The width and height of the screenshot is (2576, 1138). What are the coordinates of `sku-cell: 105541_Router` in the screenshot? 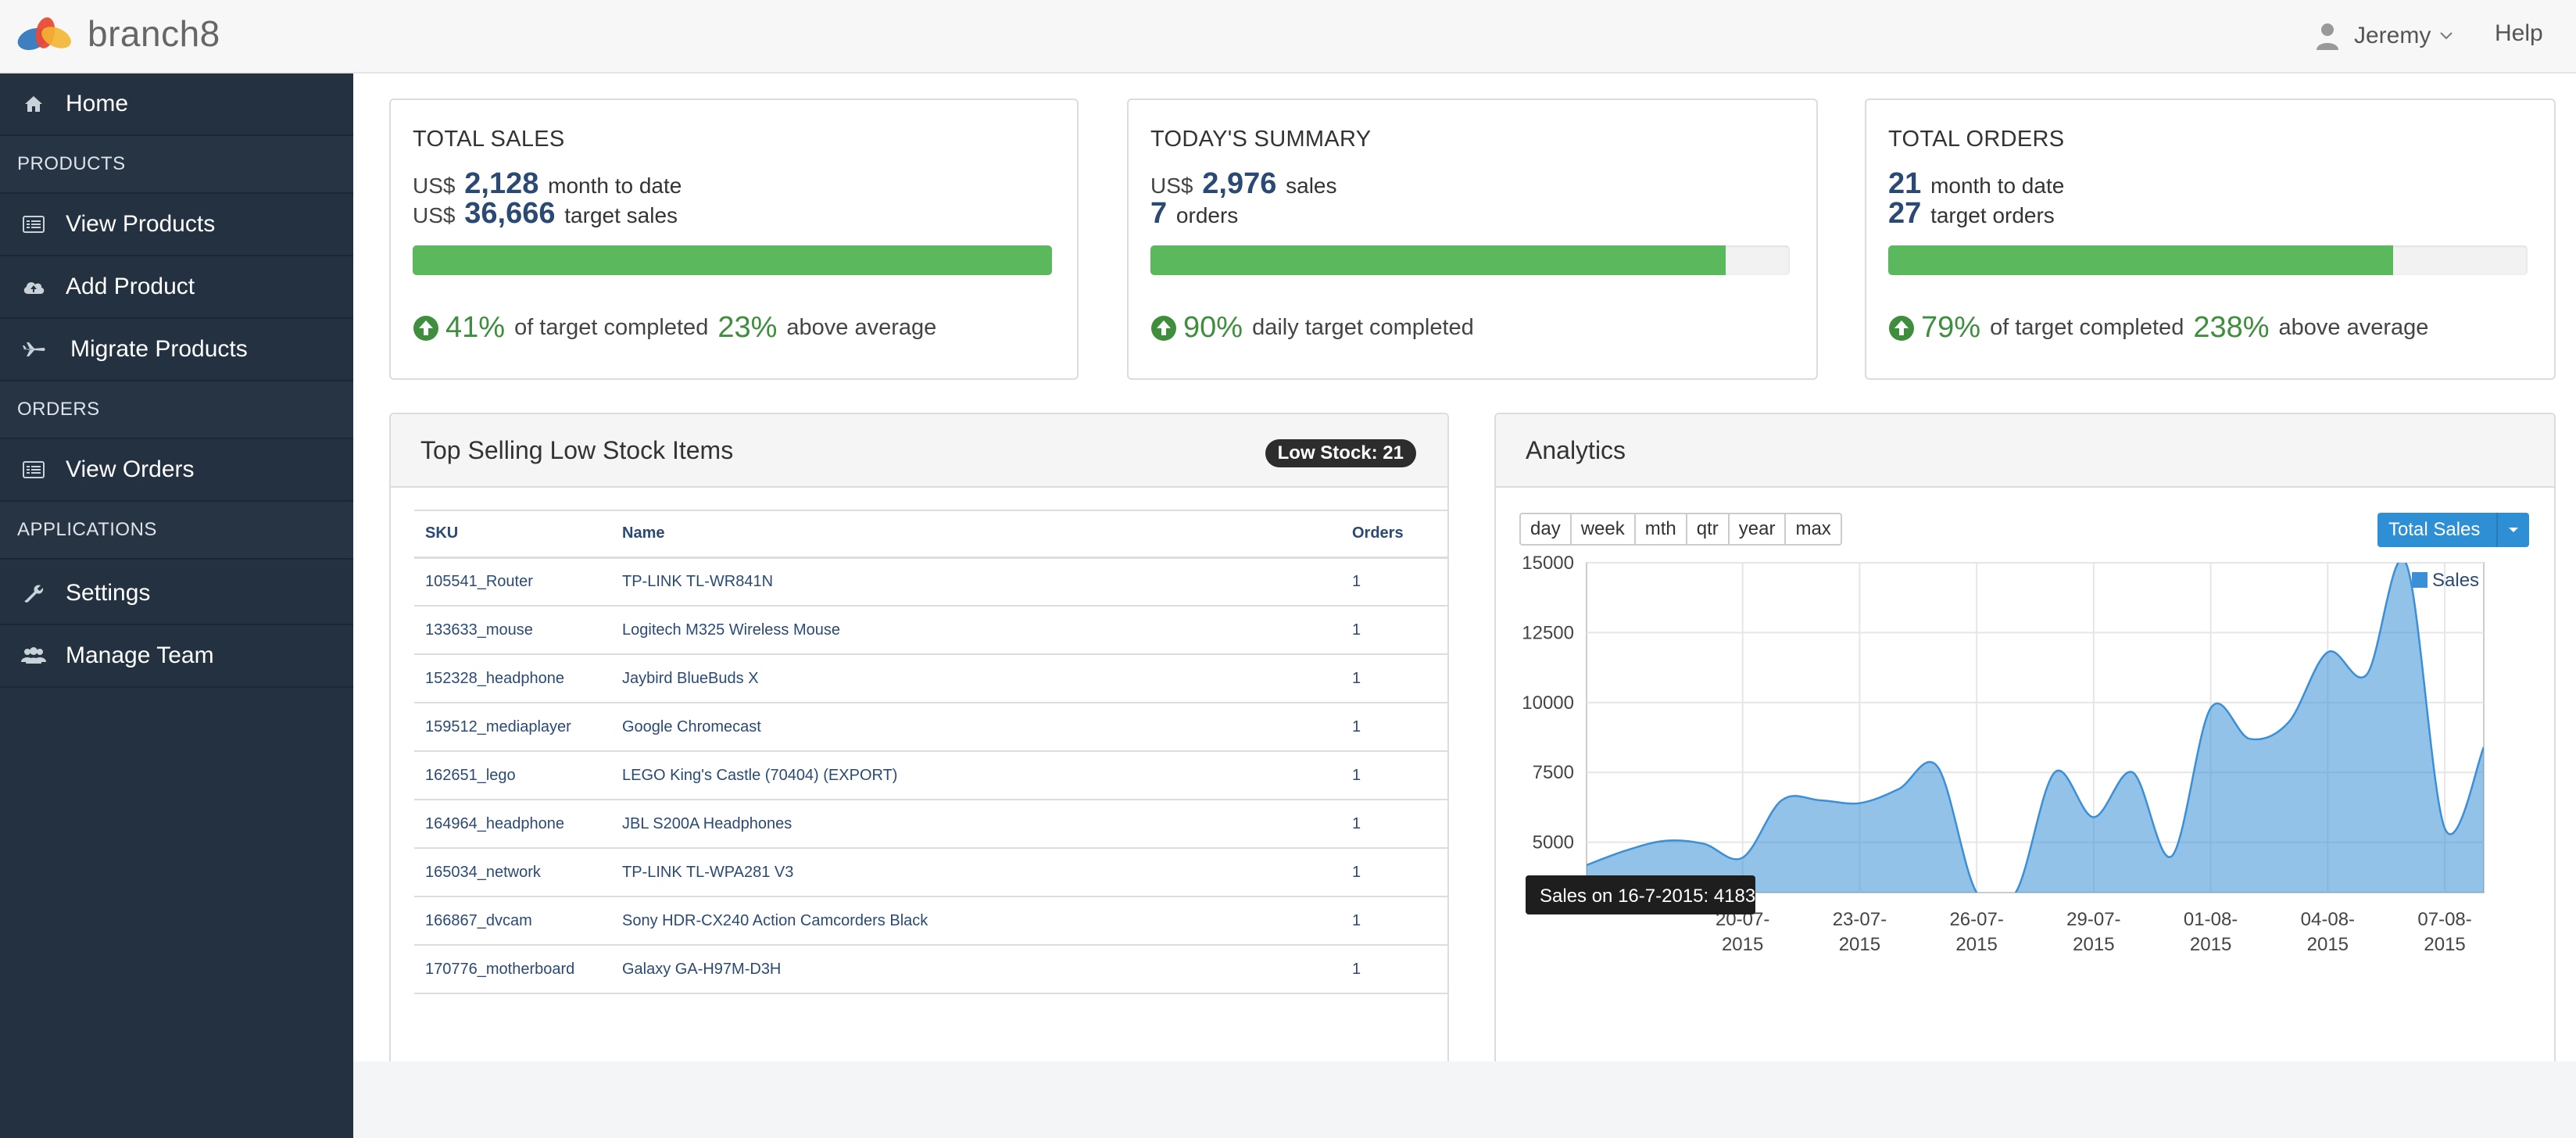 It's located at (512, 582).